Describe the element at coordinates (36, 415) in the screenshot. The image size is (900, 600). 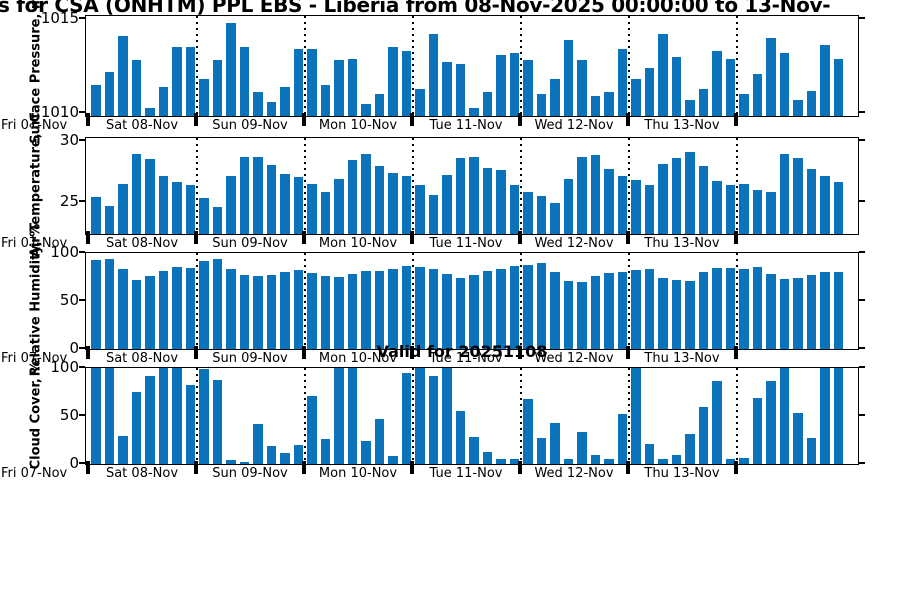
I see `cloud-cover-axis-label: Cloud Cover, %` at that location.